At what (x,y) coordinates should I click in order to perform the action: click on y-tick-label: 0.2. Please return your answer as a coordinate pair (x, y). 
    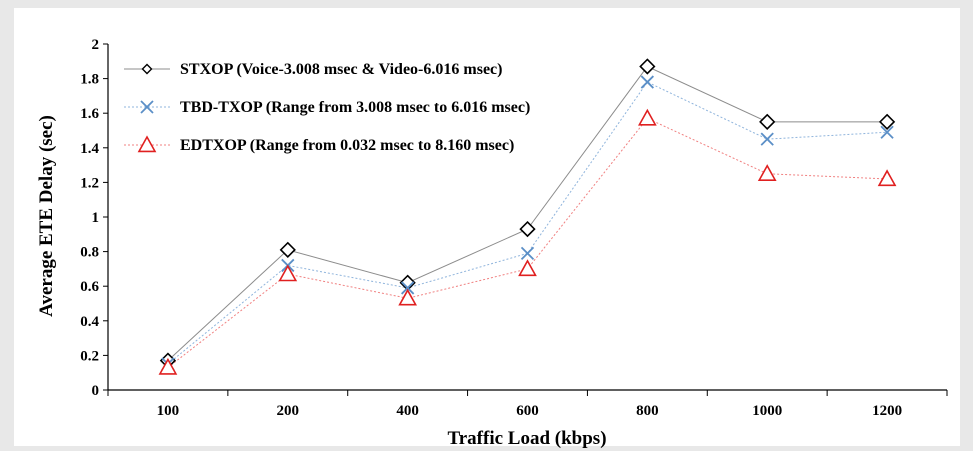
    Looking at the image, I should click on (89, 356).